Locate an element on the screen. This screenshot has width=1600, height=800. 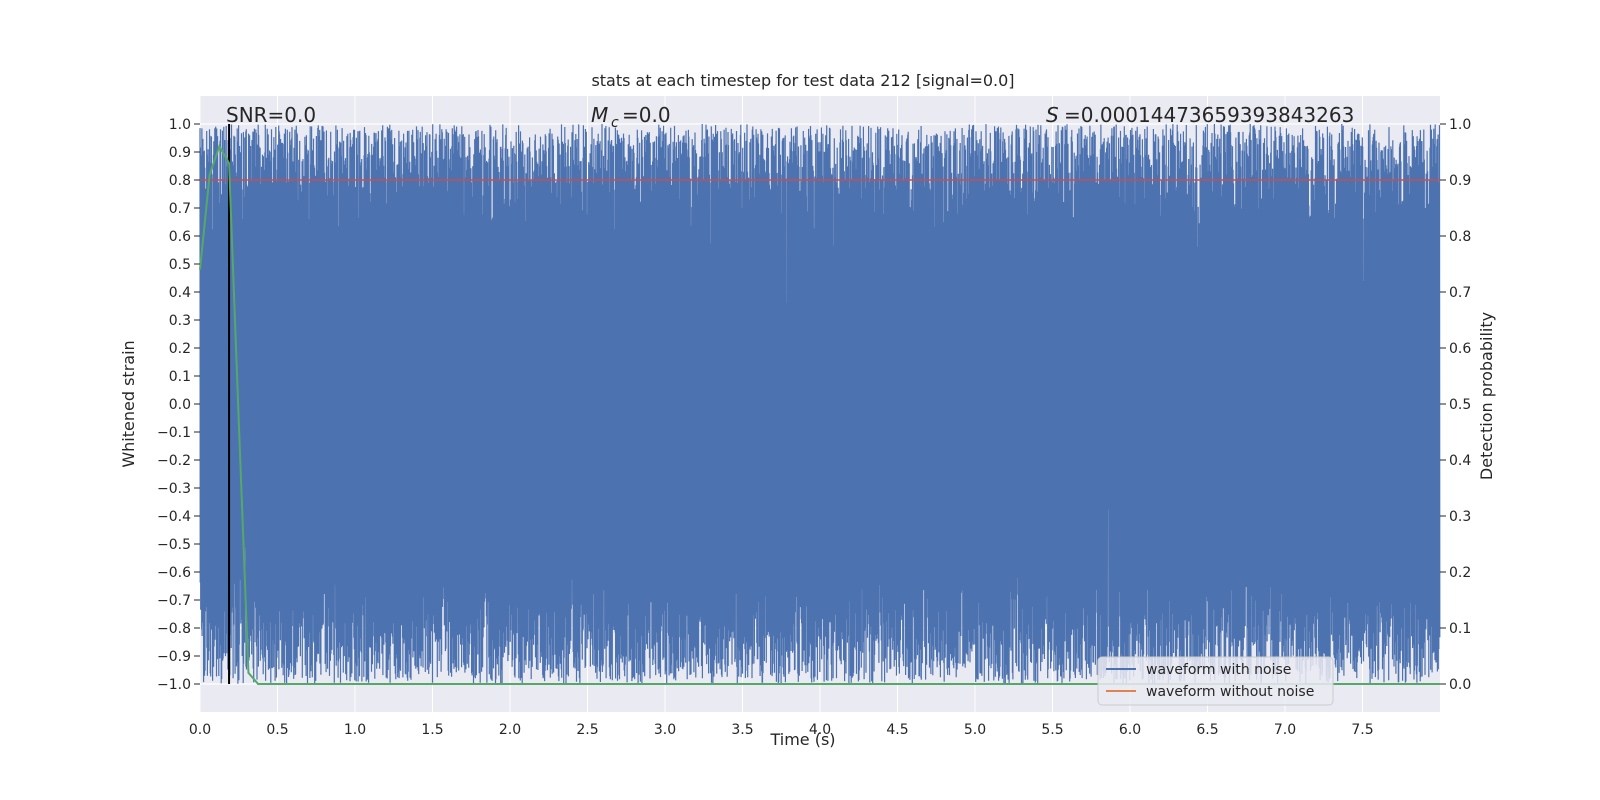
y-tick-label: −0.6 is located at coordinates (174, 573).